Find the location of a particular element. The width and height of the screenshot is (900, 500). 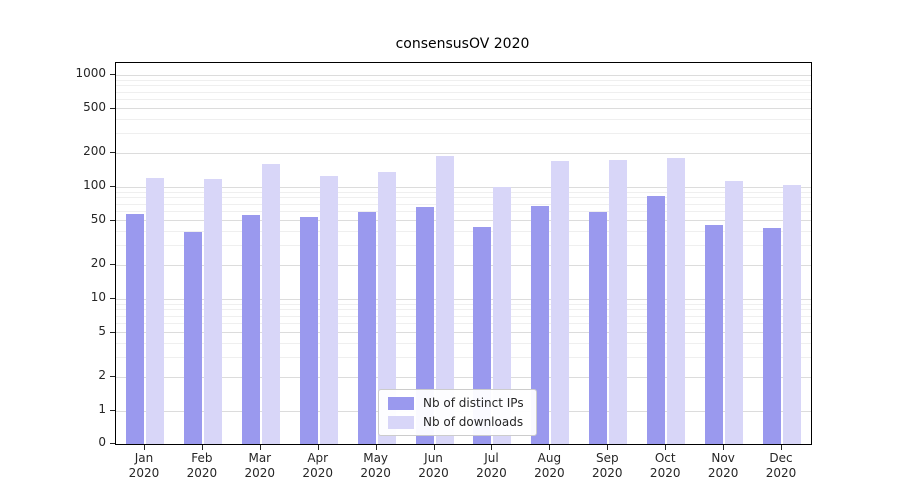

x-tick-label: Sep 2020 is located at coordinates (607, 465).